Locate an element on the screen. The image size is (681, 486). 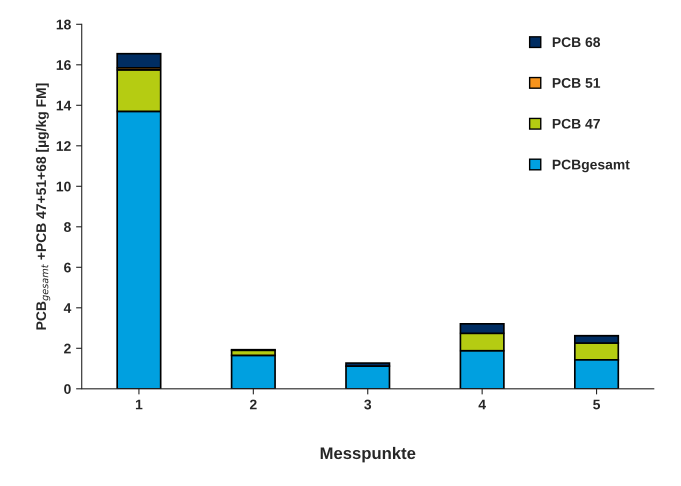
y-tick-label: 10 is located at coordinates (63, 187).